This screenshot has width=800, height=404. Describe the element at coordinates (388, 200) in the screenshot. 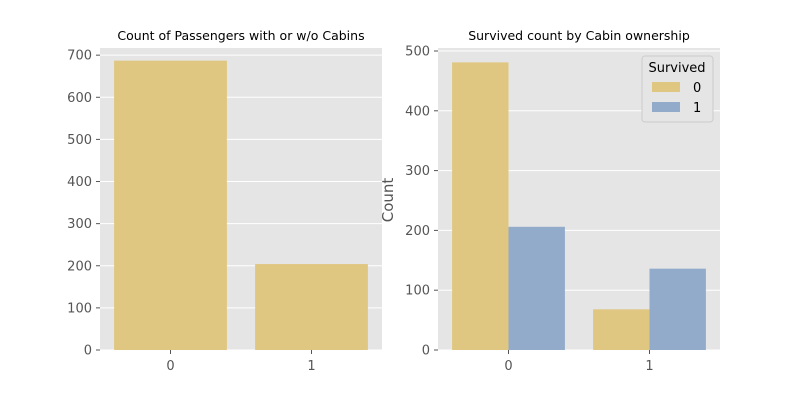

I see `y-axis-label: Count` at that location.